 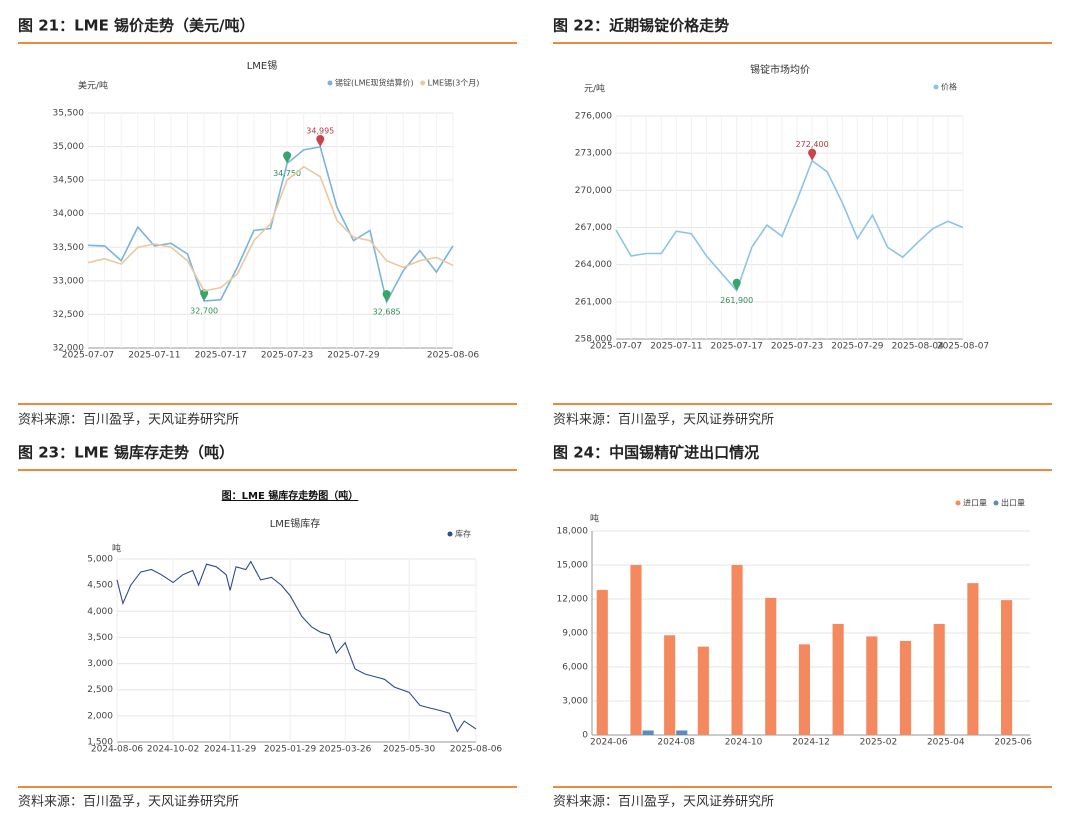 What do you see at coordinates (409, 750) in the screenshot?
I see `x-tick-label: 2025-05-30` at bounding box center [409, 750].